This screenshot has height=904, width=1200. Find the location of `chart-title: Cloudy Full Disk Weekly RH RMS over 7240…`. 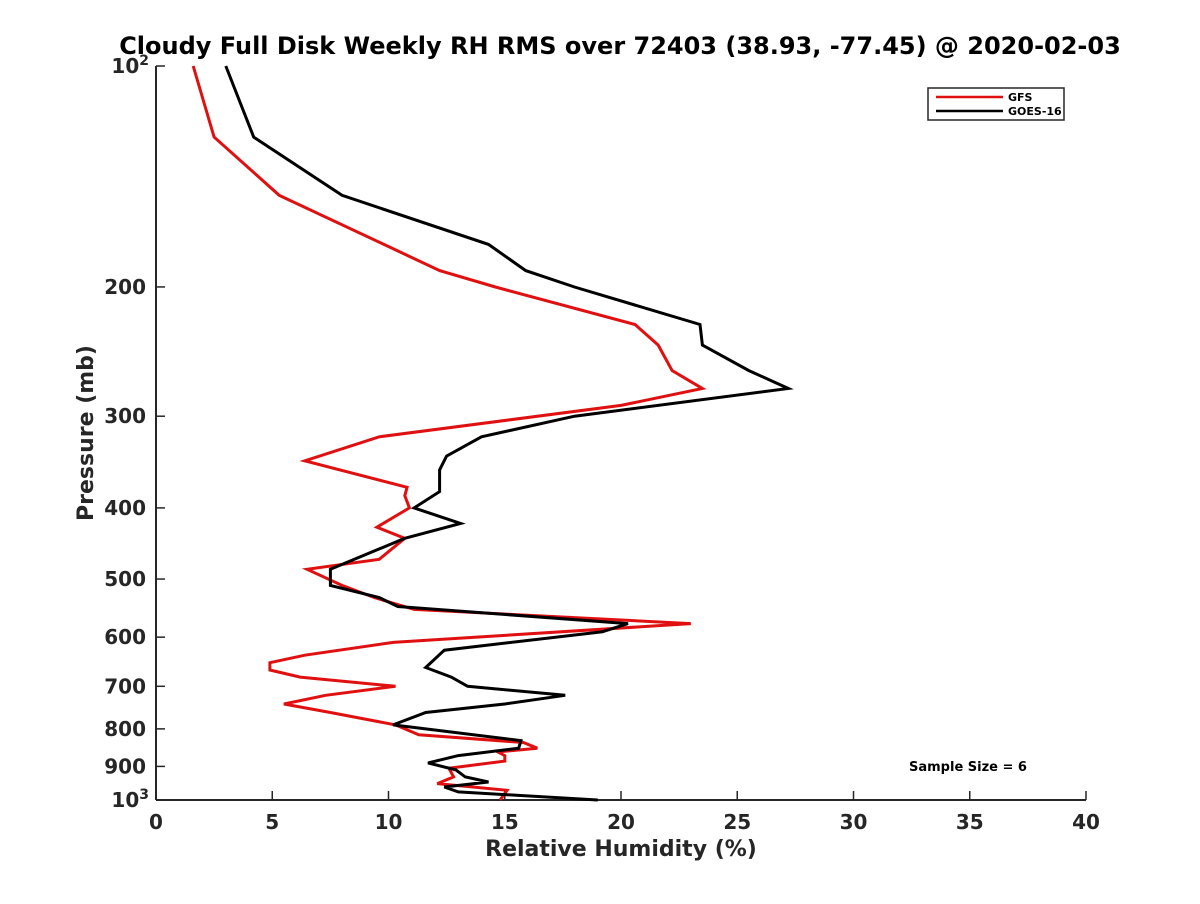

chart-title: Cloudy Full Disk Weekly RH RMS over 7240… is located at coordinates (620, 46).